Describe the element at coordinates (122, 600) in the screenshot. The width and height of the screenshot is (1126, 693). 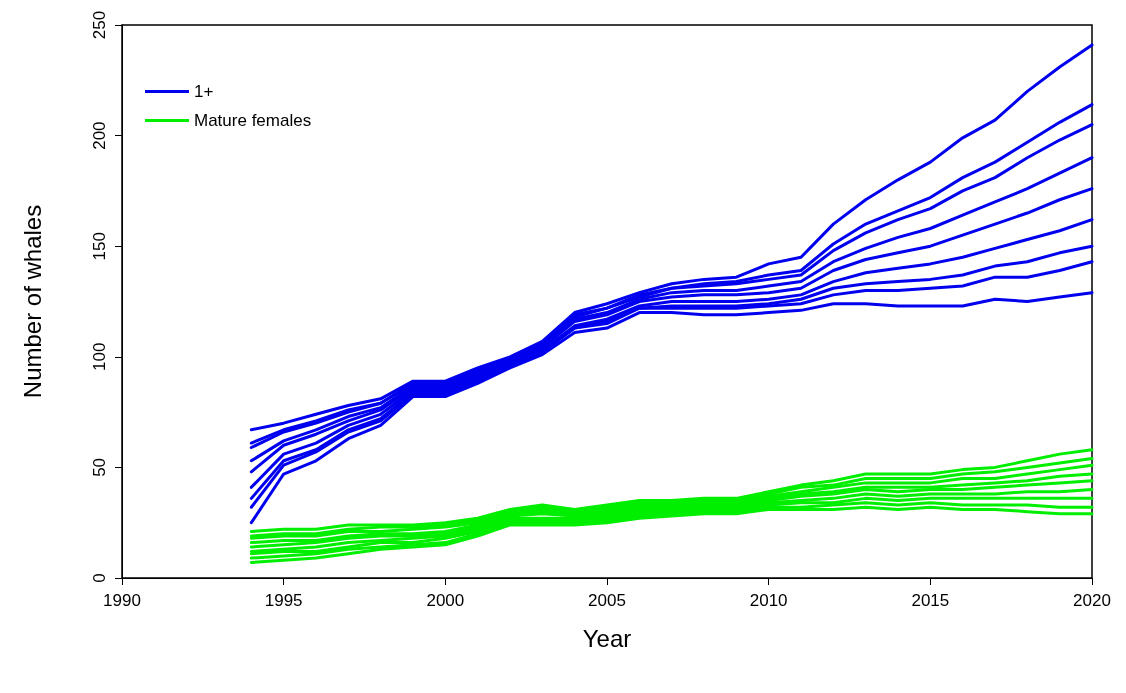
I see `x-tick-label: 1990` at that location.